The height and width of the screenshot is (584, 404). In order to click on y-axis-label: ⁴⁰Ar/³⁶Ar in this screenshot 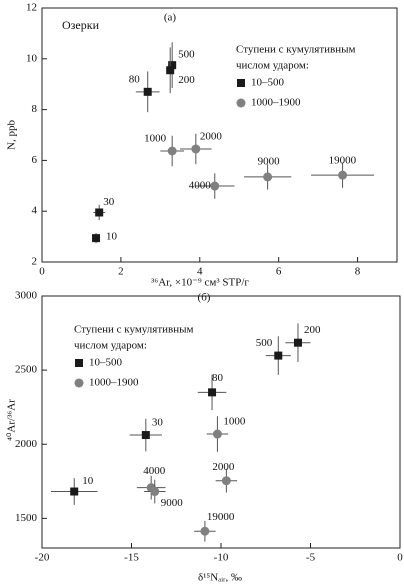, I will do `click(12, 420)`.